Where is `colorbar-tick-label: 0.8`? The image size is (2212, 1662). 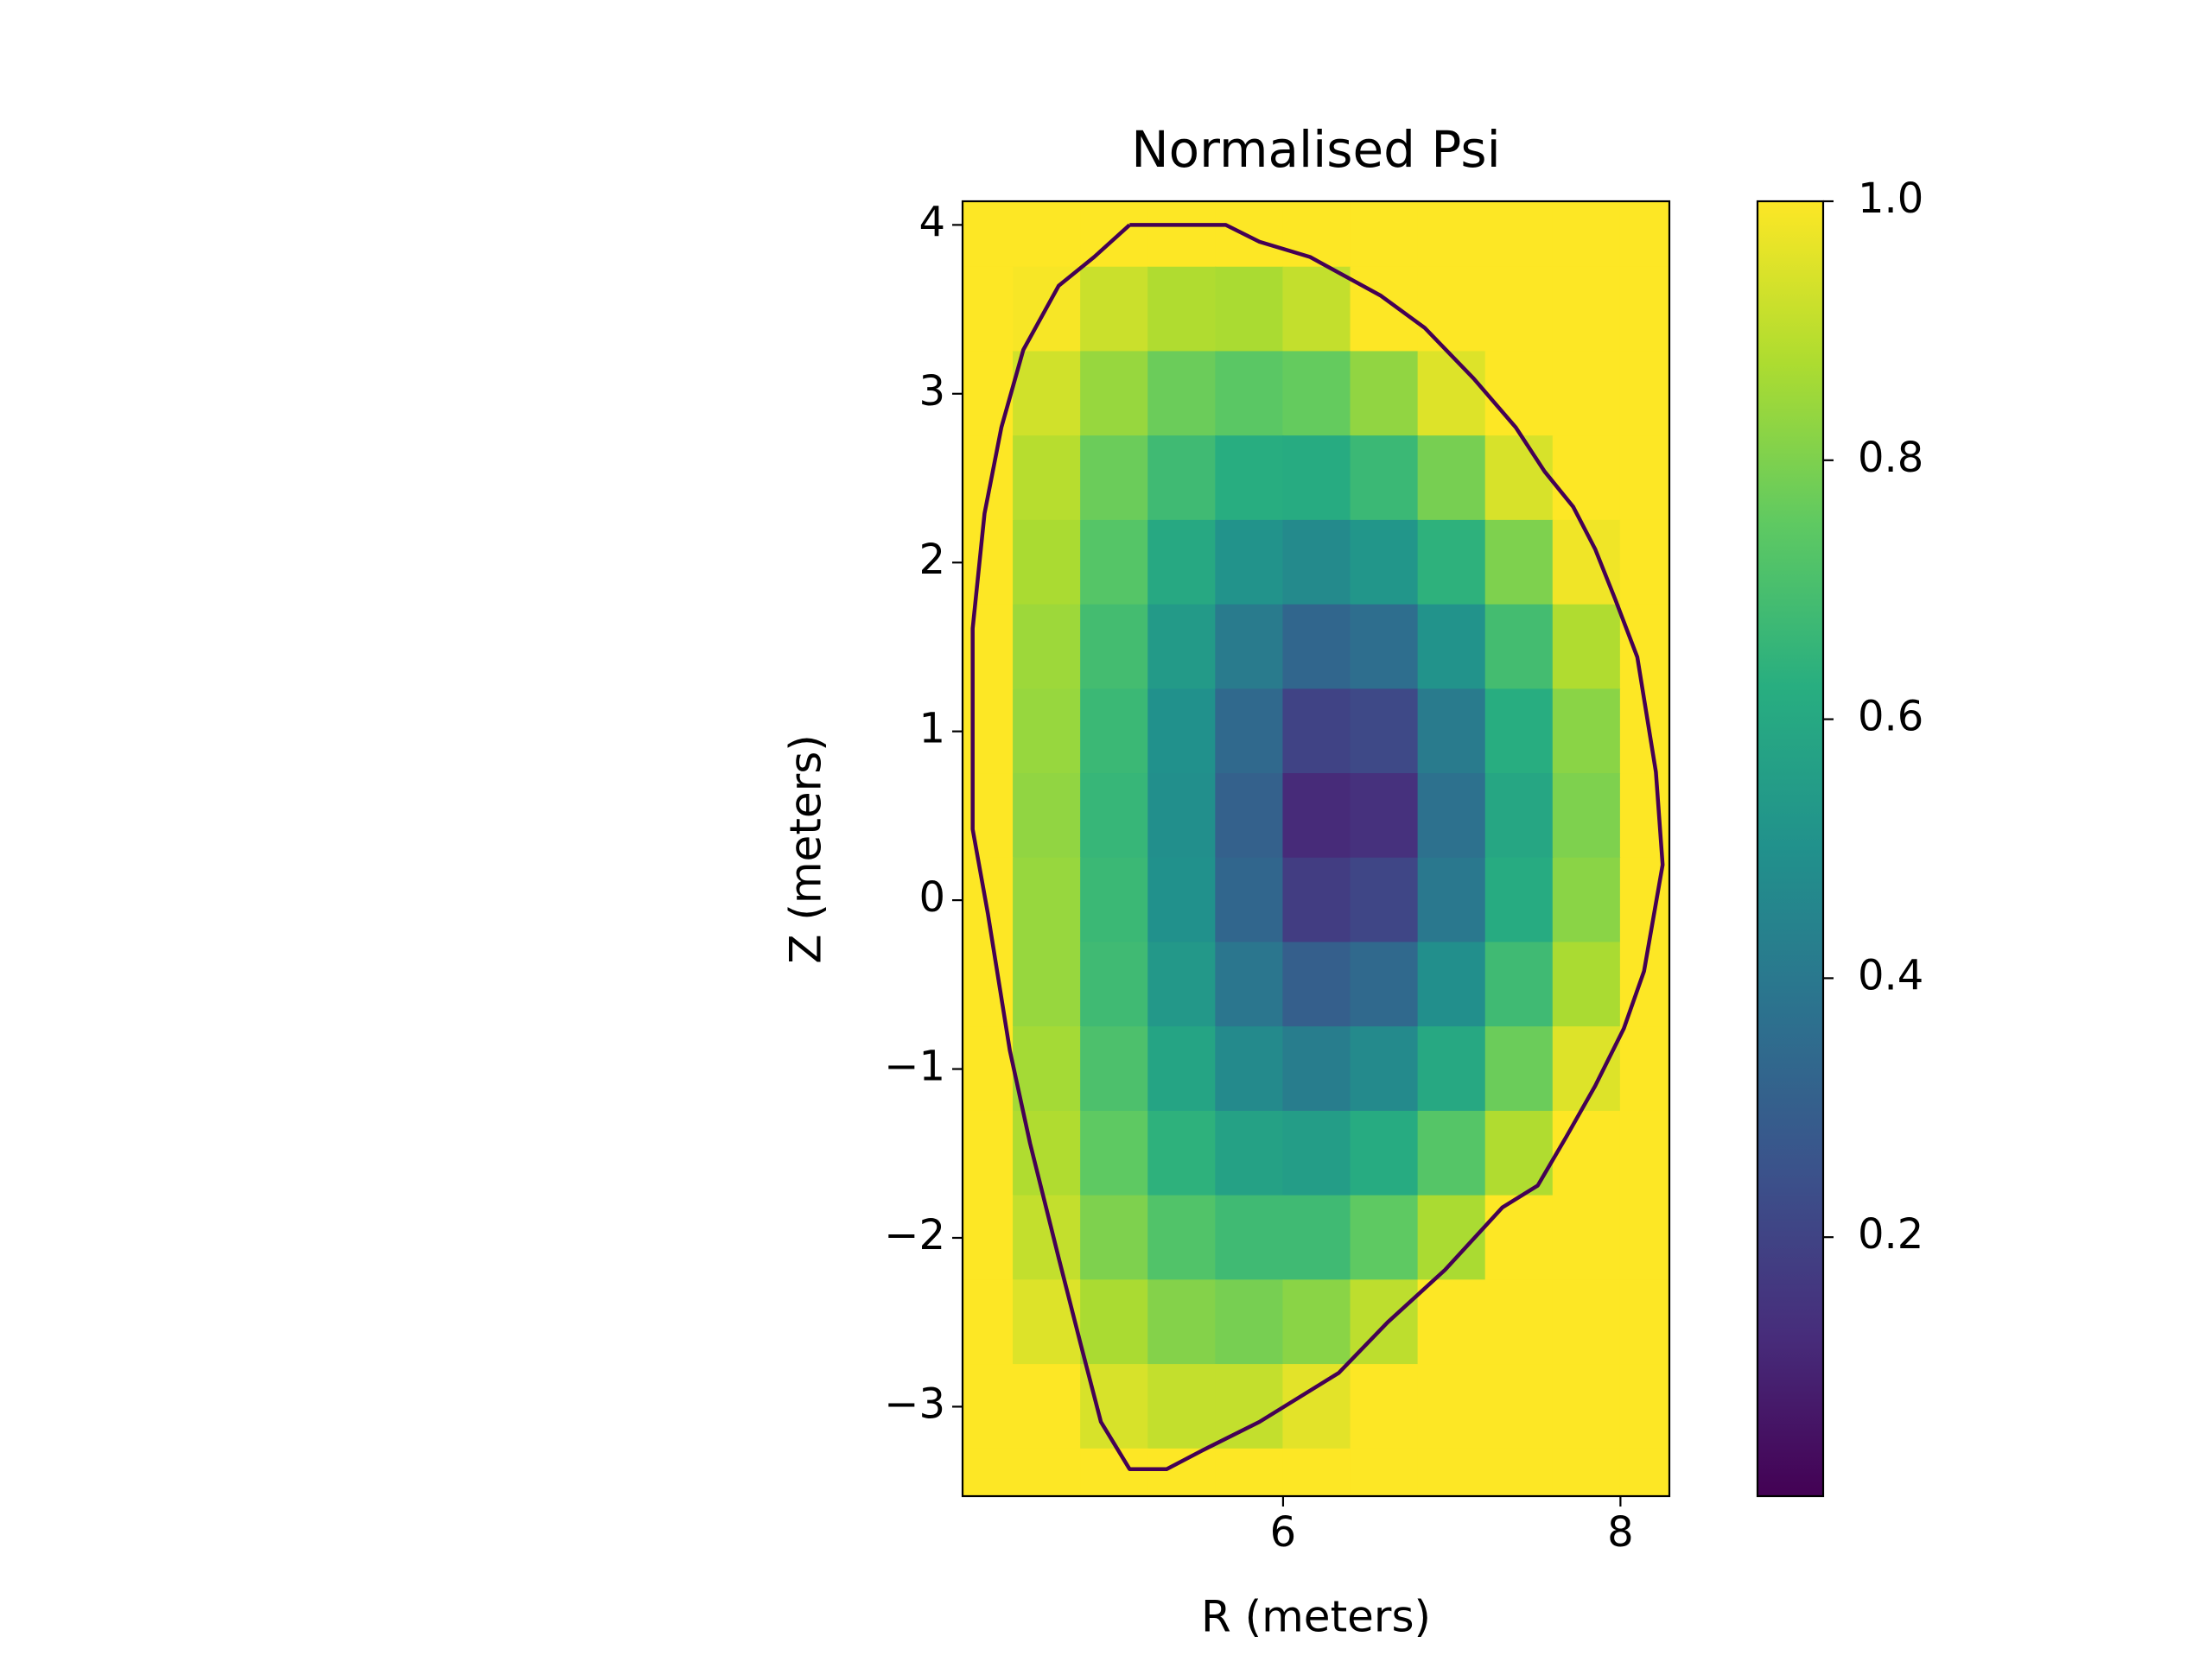 colorbar-tick-label: 0.8 is located at coordinates (1890, 458).